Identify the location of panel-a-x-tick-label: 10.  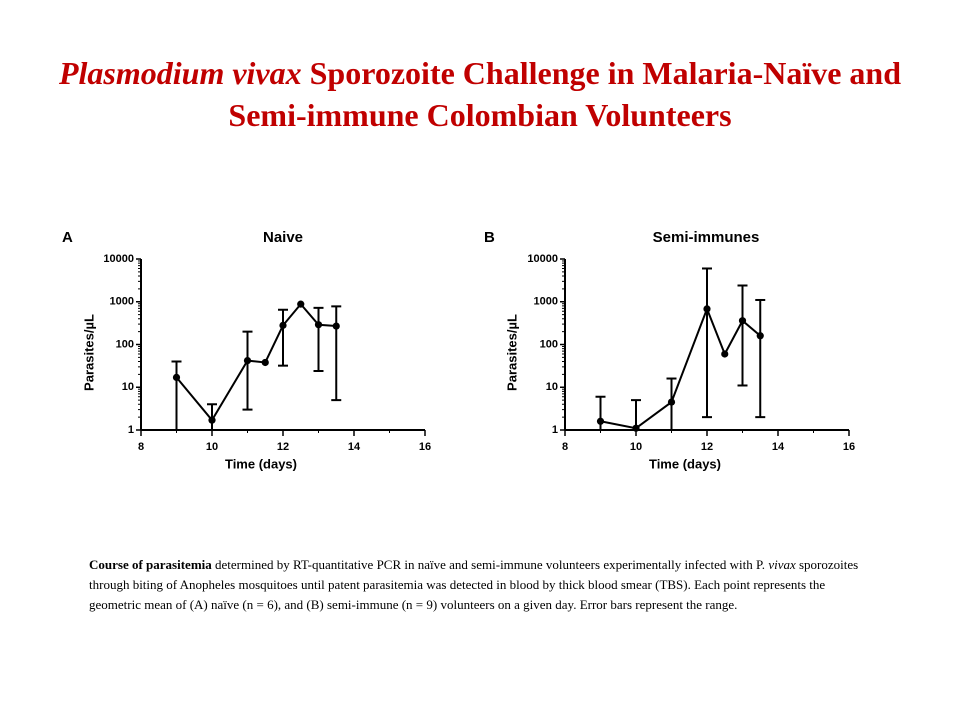
(212, 447).